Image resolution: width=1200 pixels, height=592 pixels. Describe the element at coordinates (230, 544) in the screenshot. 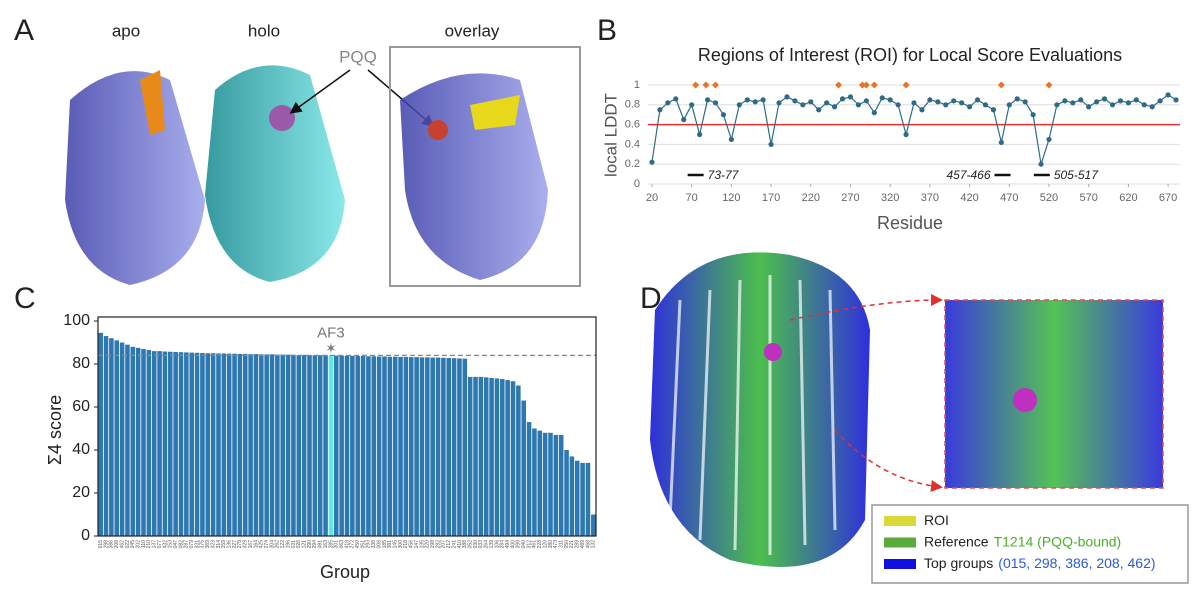

I see `x-tick-label: 136` at that location.